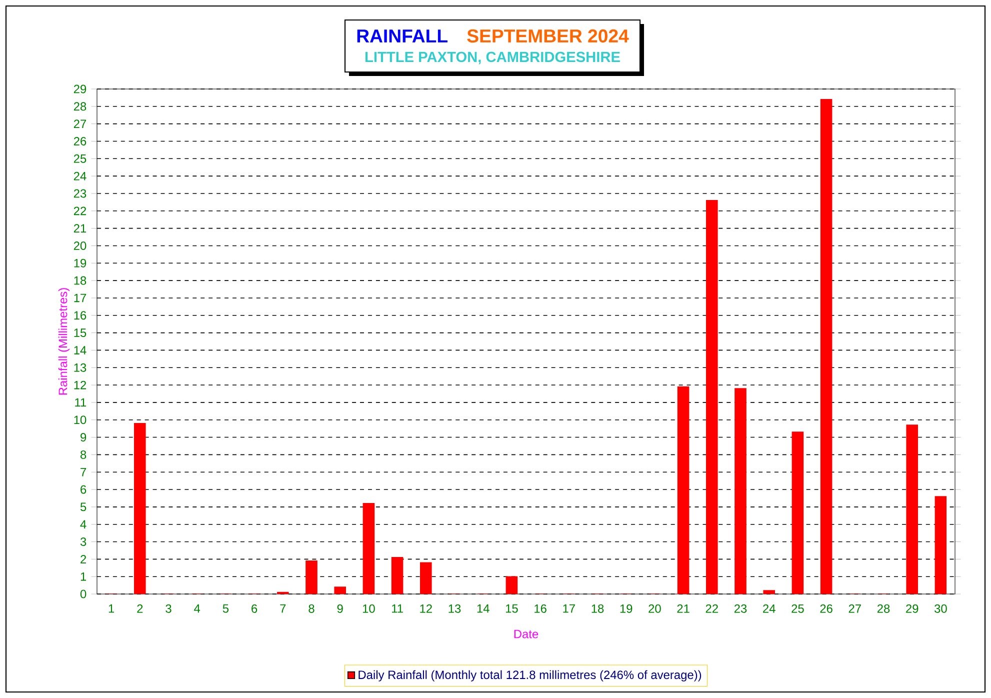 The height and width of the screenshot is (698, 991). Describe the element at coordinates (311, 608) in the screenshot. I see `x-tick-label: 8` at that location.